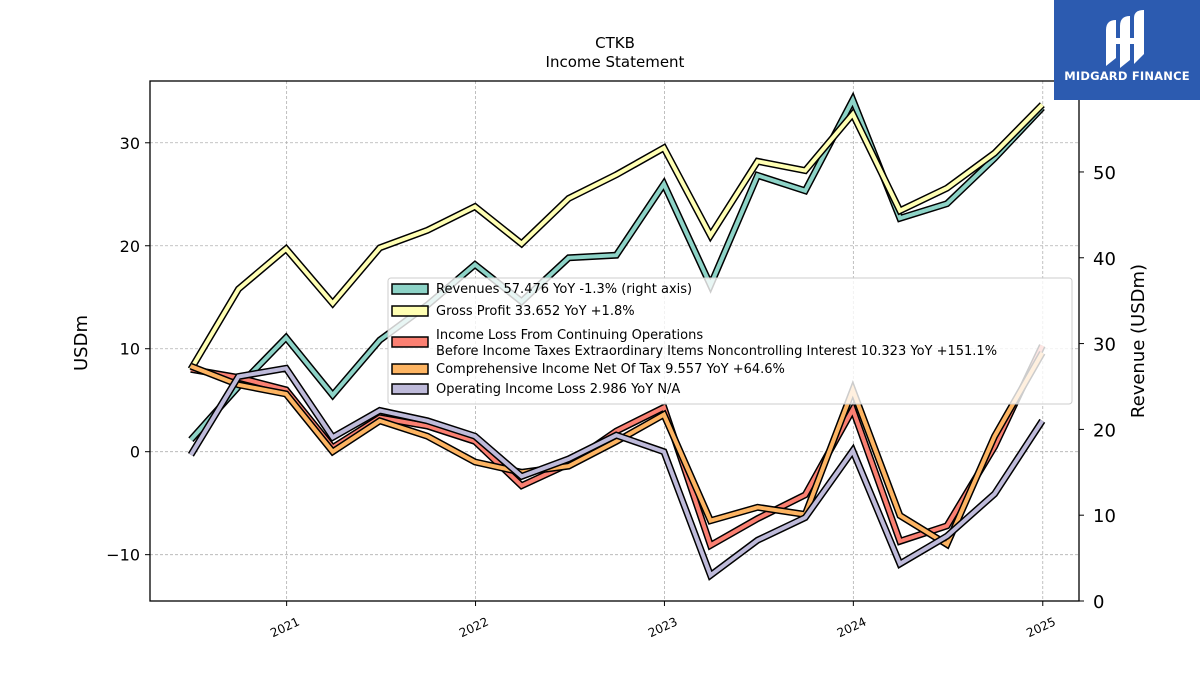 The width and height of the screenshot is (1200, 675). I want to click on legend-label: Revenues 57.476 YoY -1.3% (right axis), so click(564, 289).